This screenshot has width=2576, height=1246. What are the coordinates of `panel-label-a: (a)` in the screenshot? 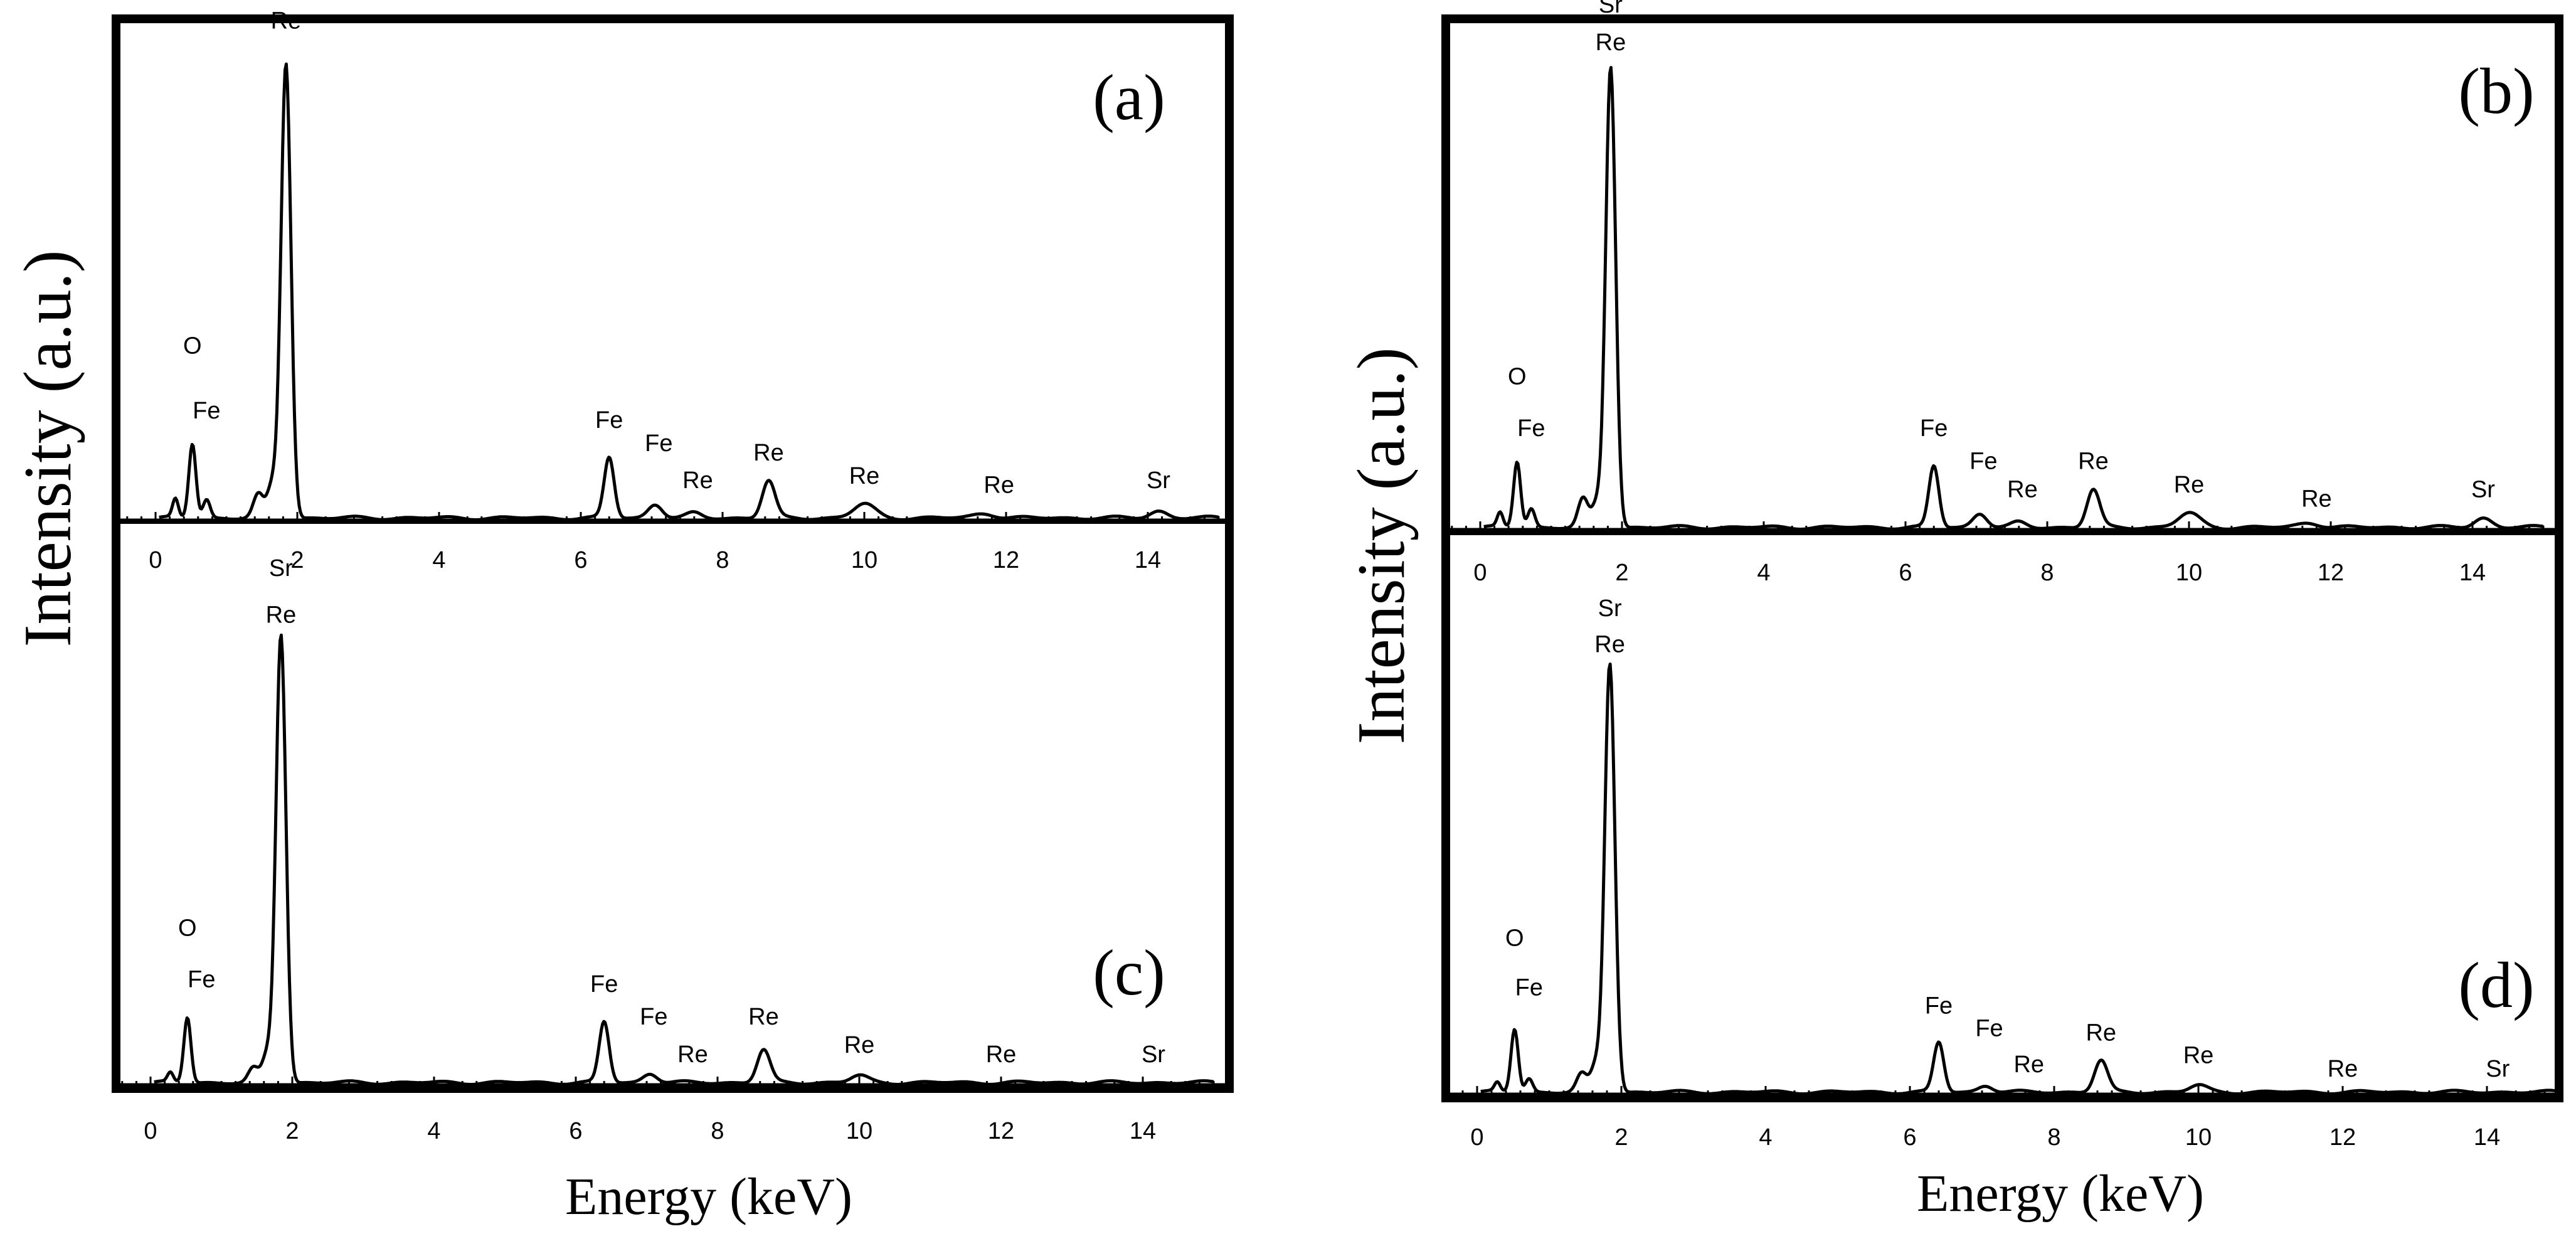 It's located at (1129, 97).